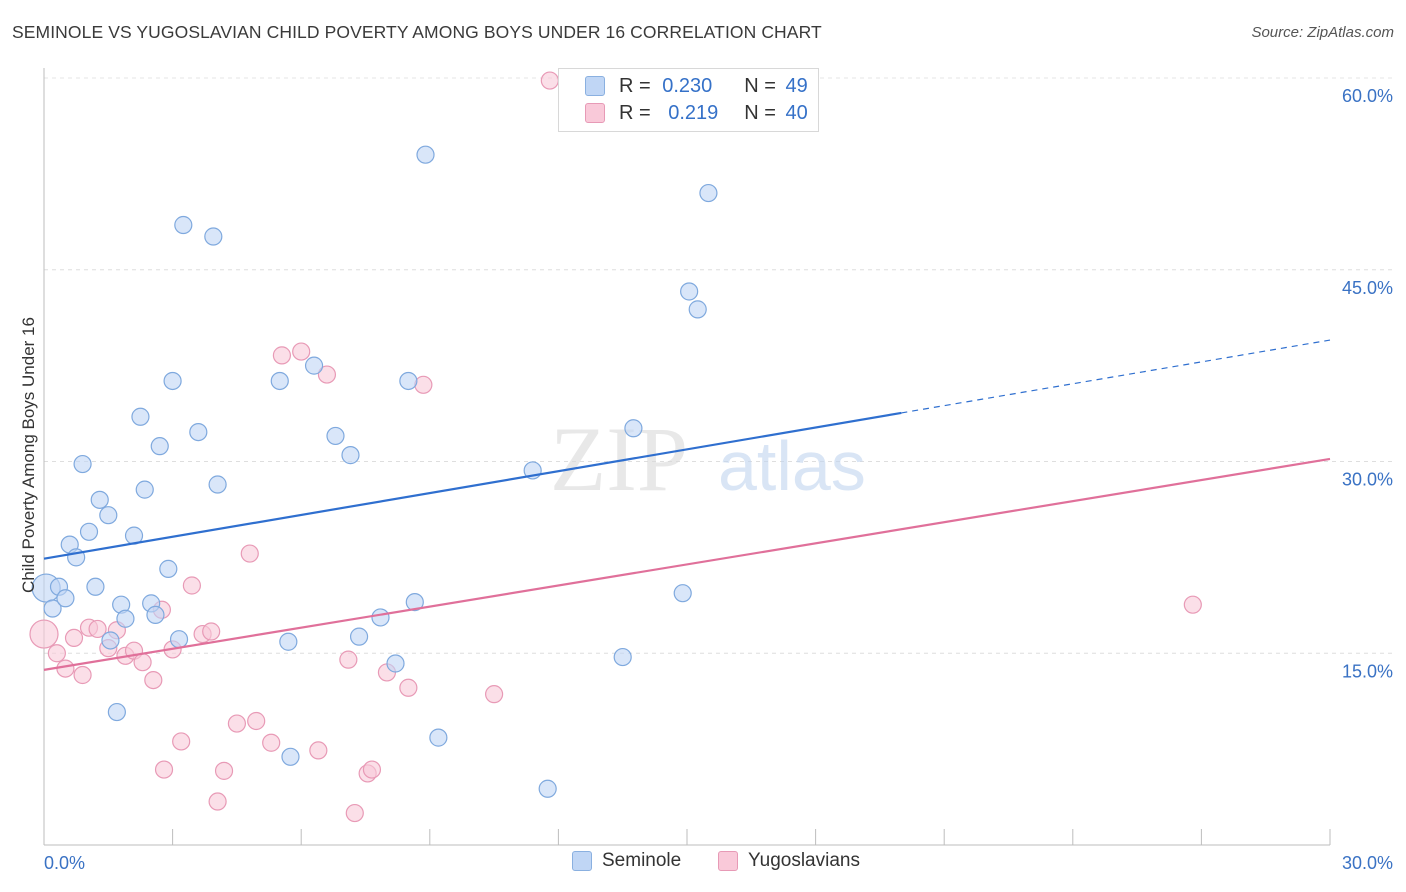  I want to click on yugoslavians-legend-swatch, so click(728, 861).